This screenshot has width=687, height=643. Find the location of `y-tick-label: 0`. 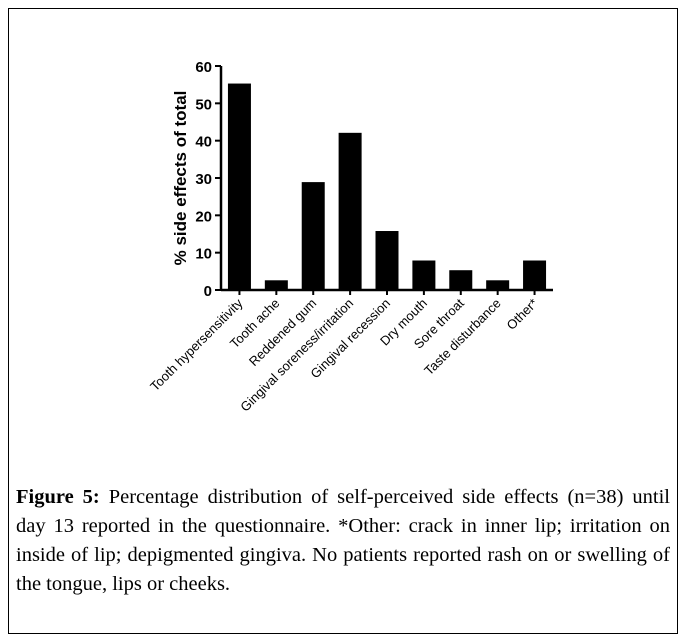

y-tick-label: 0 is located at coordinates (208, 291).